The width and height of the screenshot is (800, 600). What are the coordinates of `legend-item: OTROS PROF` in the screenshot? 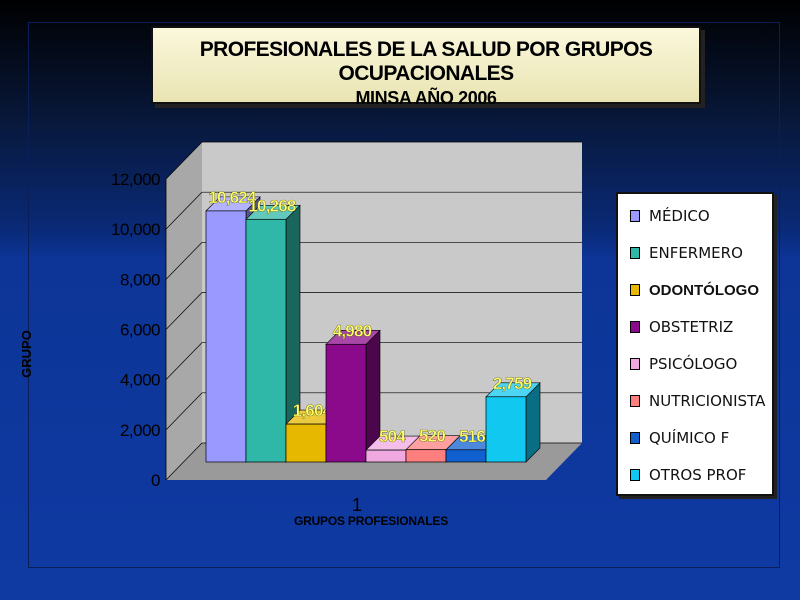 It's located at (688, 475).